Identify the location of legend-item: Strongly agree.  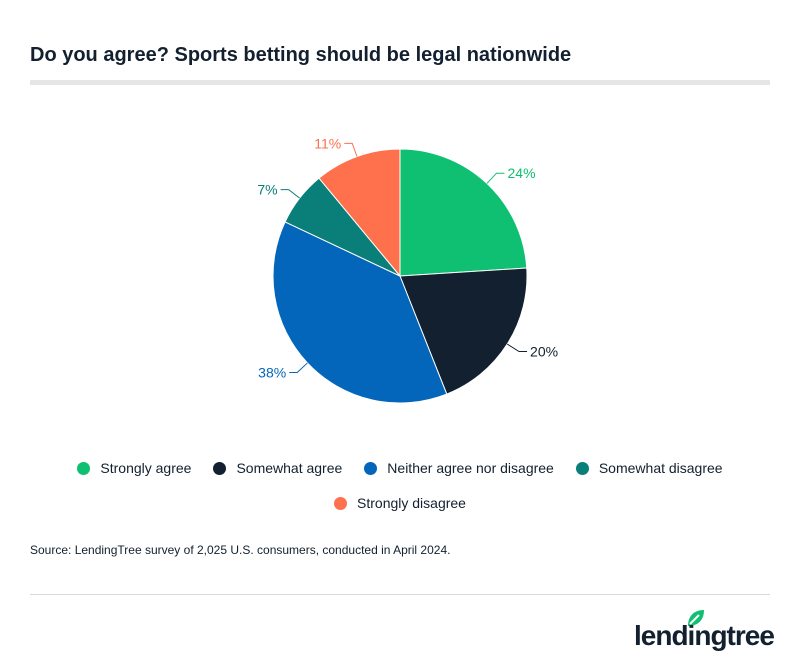
(134, 468).